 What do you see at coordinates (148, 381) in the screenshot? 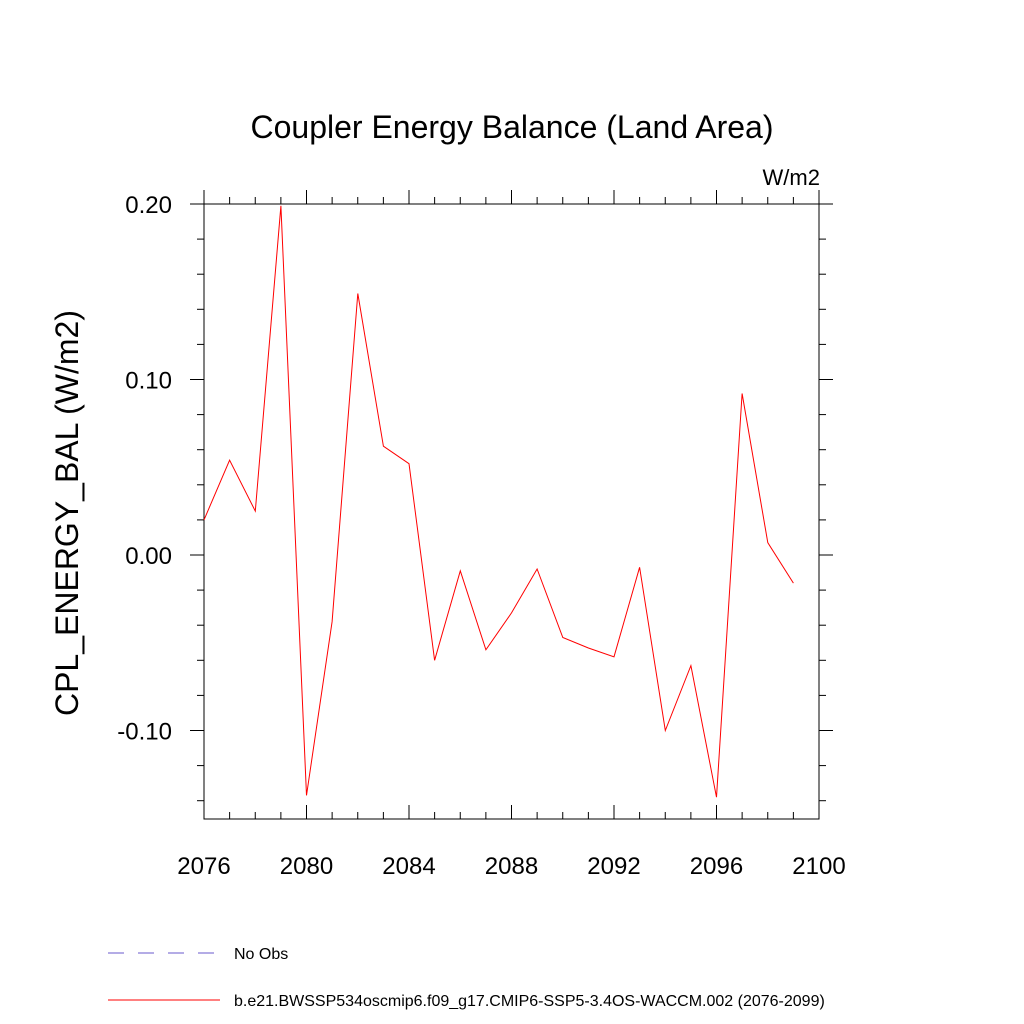
I see `y-tick-label: 0.10` at bounding box center [148, 381].